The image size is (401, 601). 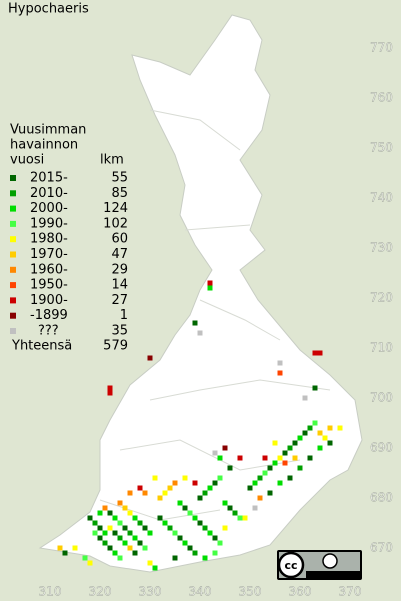 What do you see at coordinates (381, 48) in the screenshot?
I see `y-tick-label: 770` at bounding box center [381, 48].